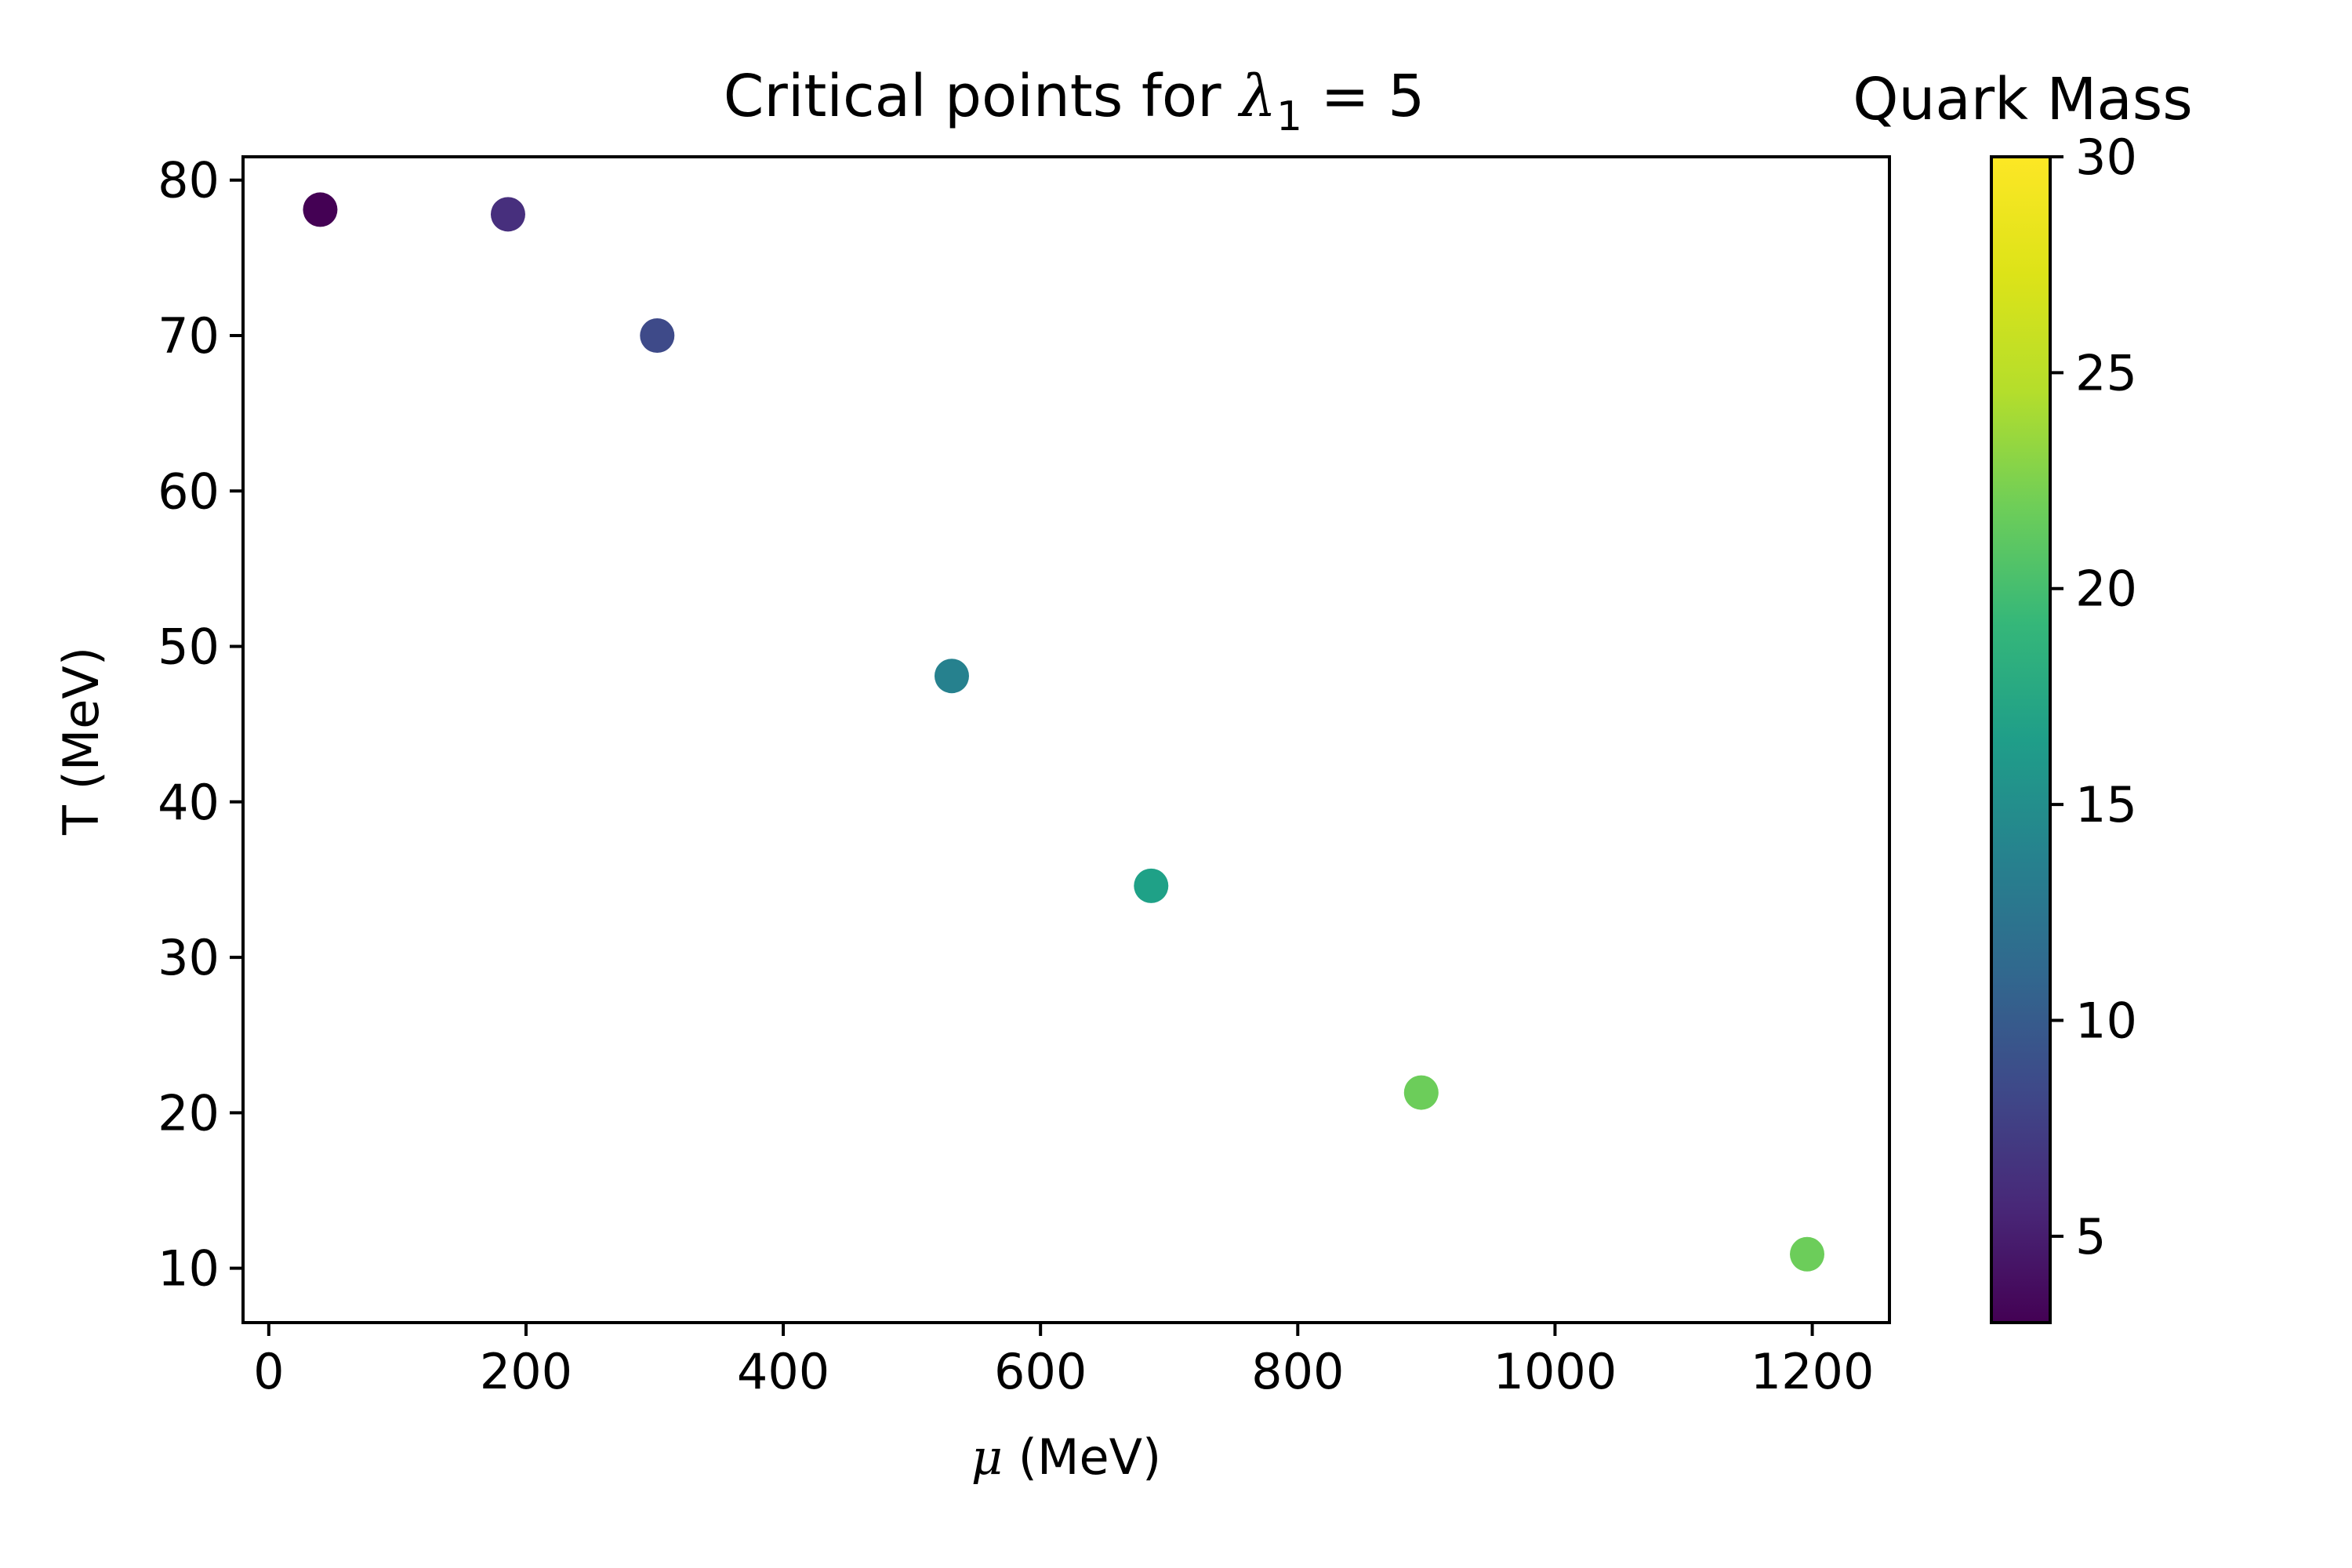  I want to click on x-tick-label: 1000, so click(1555, 1371).